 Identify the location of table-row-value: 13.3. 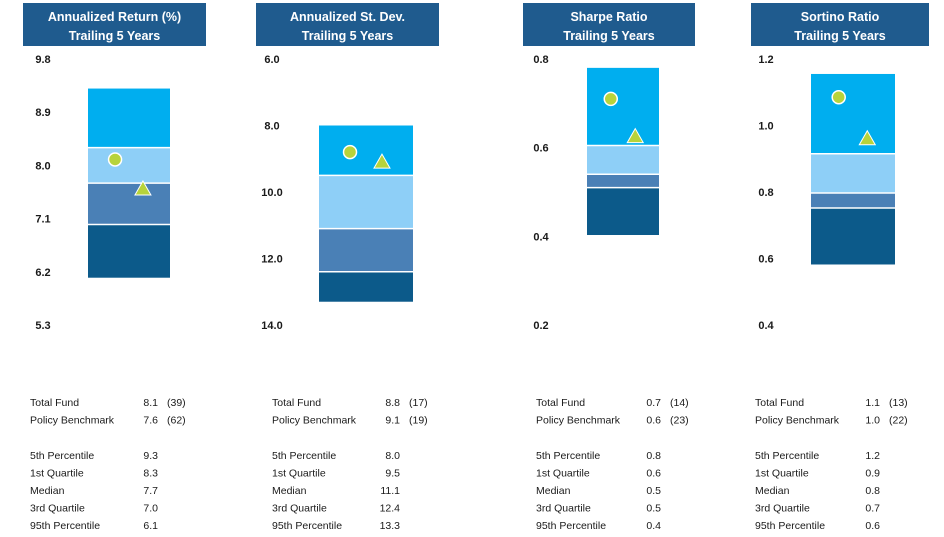
(390, 526).